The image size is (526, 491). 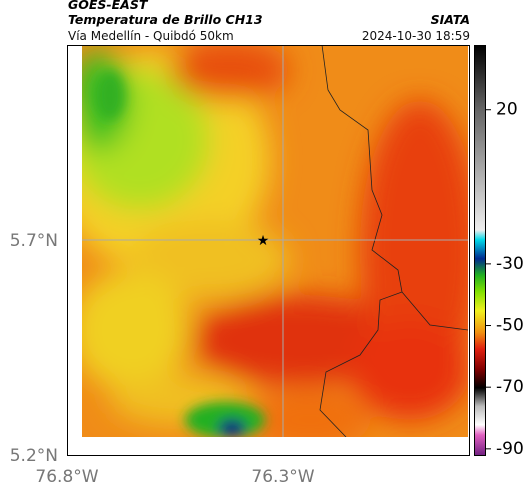 What do you see at coordinates (282, 477) in the screenshot?
I see `lon-label: 76.3°W` at bounding box center [282, 477].